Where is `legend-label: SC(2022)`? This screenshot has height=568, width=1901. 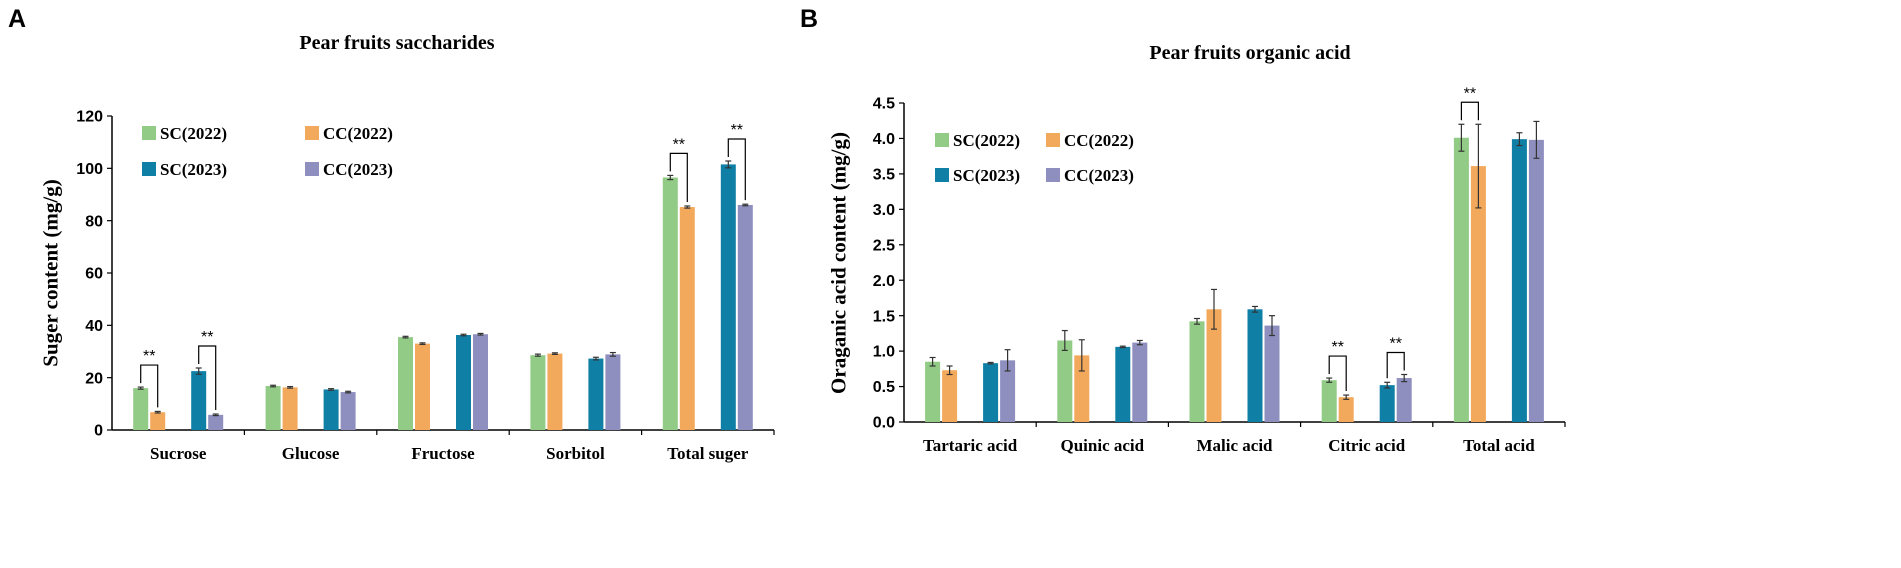
legend-label: SC(2022) is located at coordinates (193, 133).